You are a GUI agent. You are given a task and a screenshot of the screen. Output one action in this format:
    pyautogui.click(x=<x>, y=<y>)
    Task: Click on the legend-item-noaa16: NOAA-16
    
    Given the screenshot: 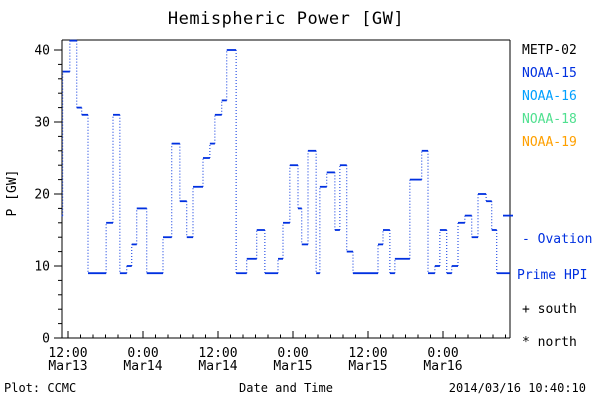 What is the action you would take?
    pyautogui.click(x=549, y=96)
    